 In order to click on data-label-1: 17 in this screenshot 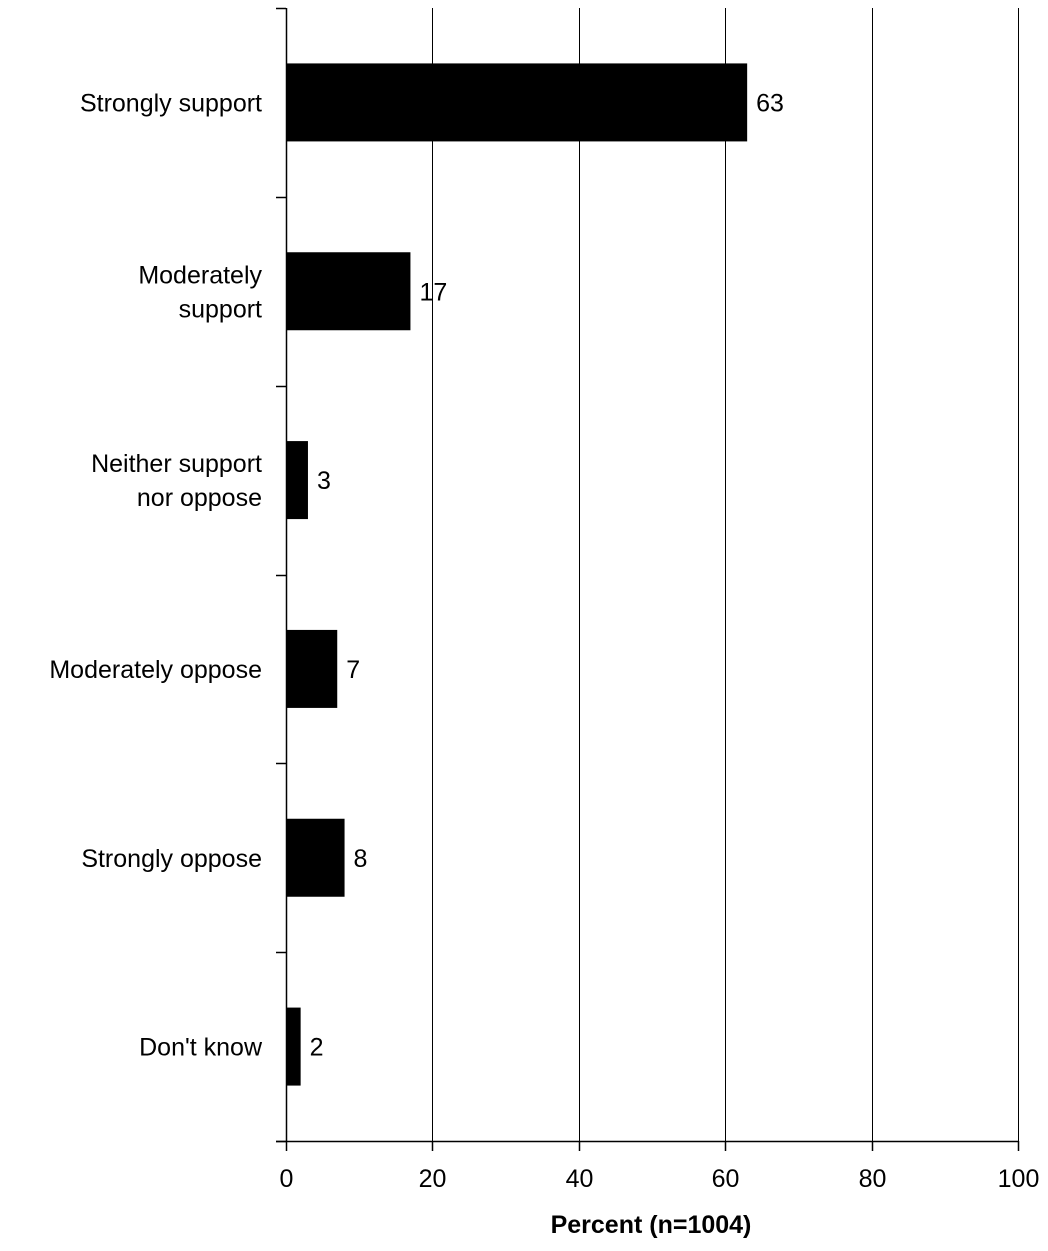, I will do `click(433, 292)`.